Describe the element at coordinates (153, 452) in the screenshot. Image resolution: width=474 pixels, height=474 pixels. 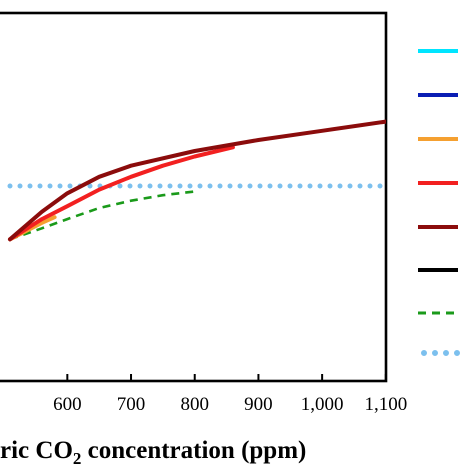
I see `x-axis-title: ric CO2 concentration (ppm)` at that location.